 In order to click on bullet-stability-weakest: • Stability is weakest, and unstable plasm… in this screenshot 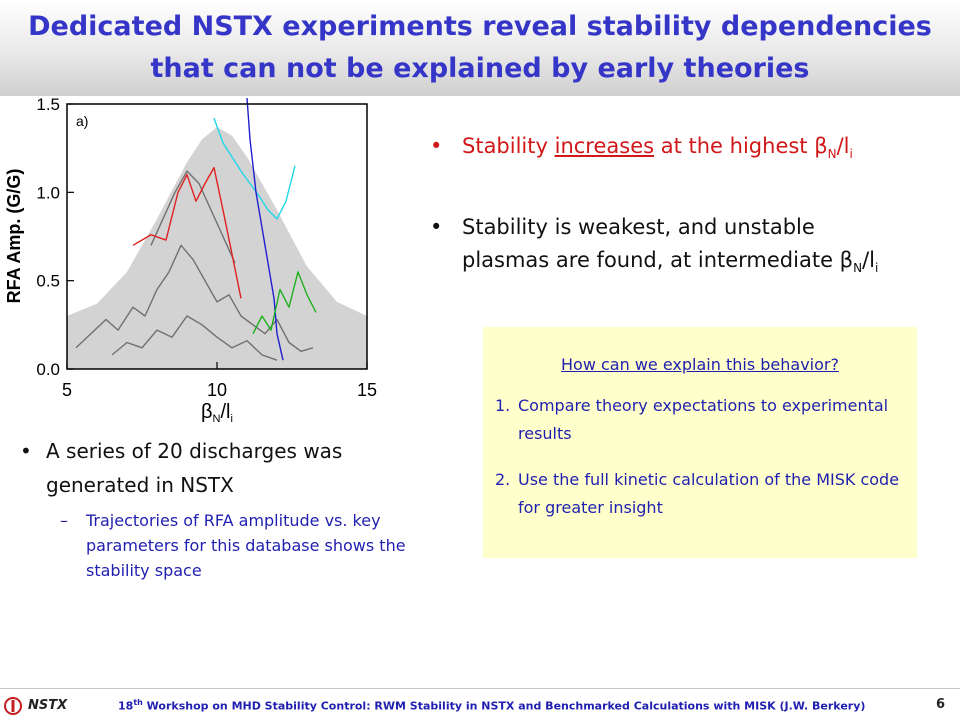, I will do `click(690, 248)`.